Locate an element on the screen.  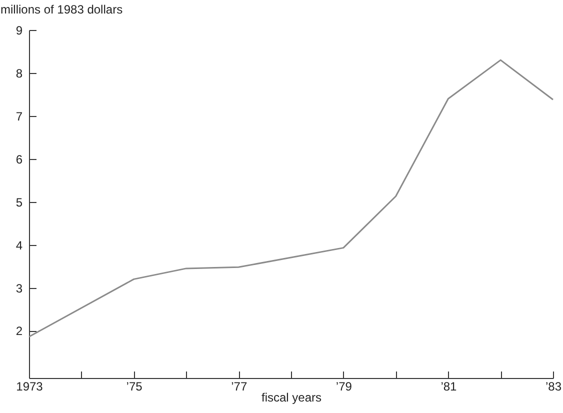
y-tick-label: 4 is located at coordinates (19, 245).